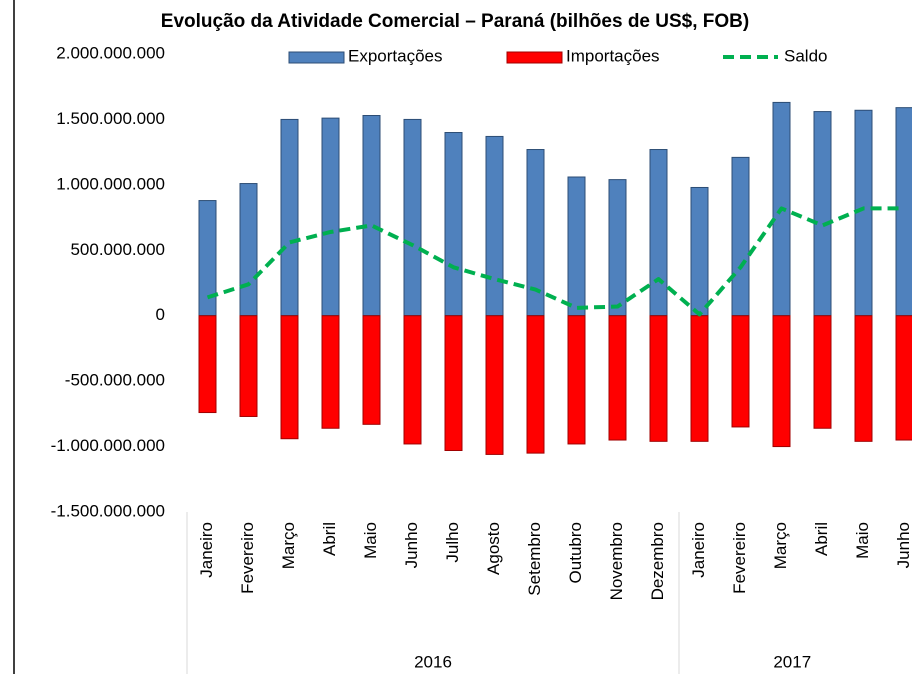 The image size is (912, 674). Describe the element at coordinates (115, 380) in the screenshot. I see `y-tick-label: -500.000.000` at that location.